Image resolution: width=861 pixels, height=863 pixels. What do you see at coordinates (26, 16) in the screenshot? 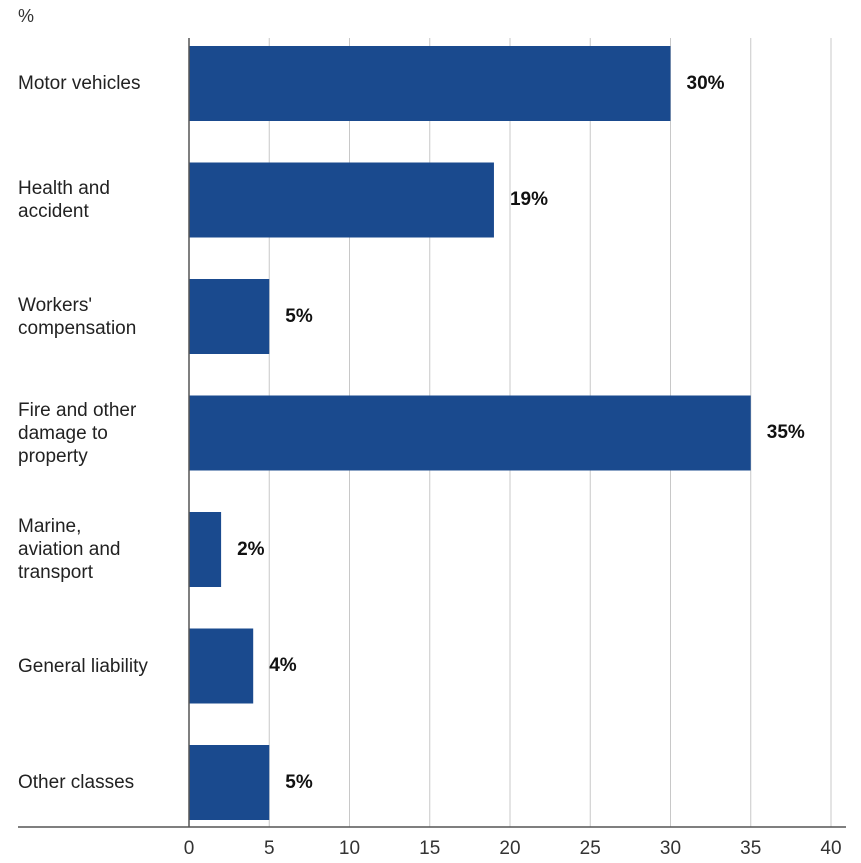
I see `unit-label: %` at bounding box center [26, 16].